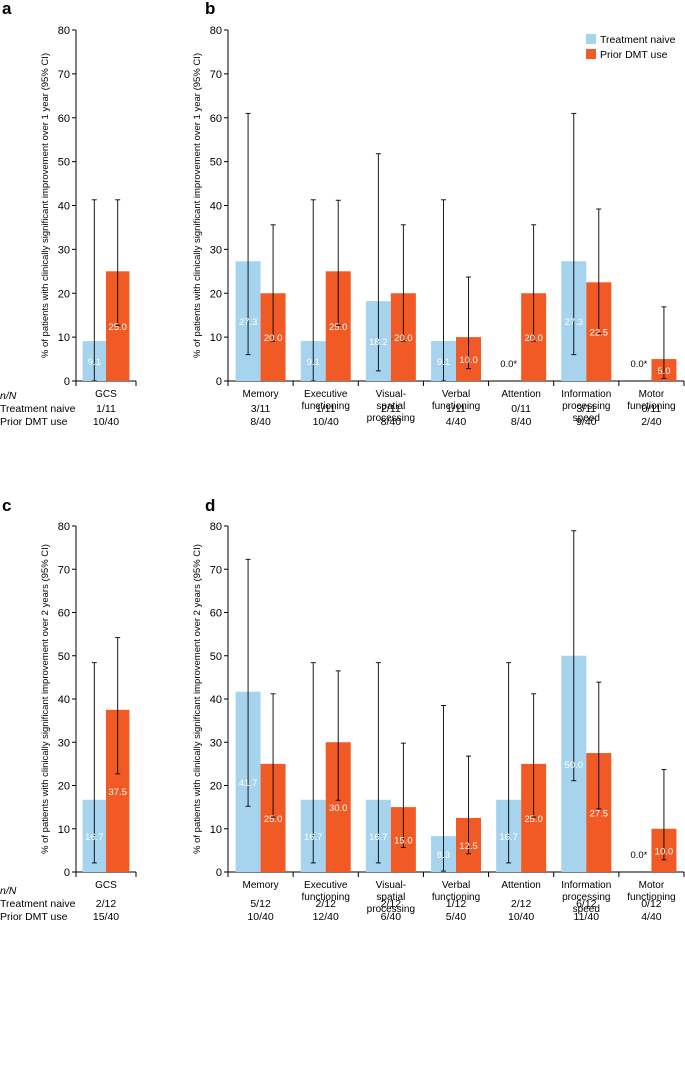  What do you see at coordinates (391, 917) in the screenshot?
I see `nn-prior-dmt: 6/40` at bounding box center [391, 917].